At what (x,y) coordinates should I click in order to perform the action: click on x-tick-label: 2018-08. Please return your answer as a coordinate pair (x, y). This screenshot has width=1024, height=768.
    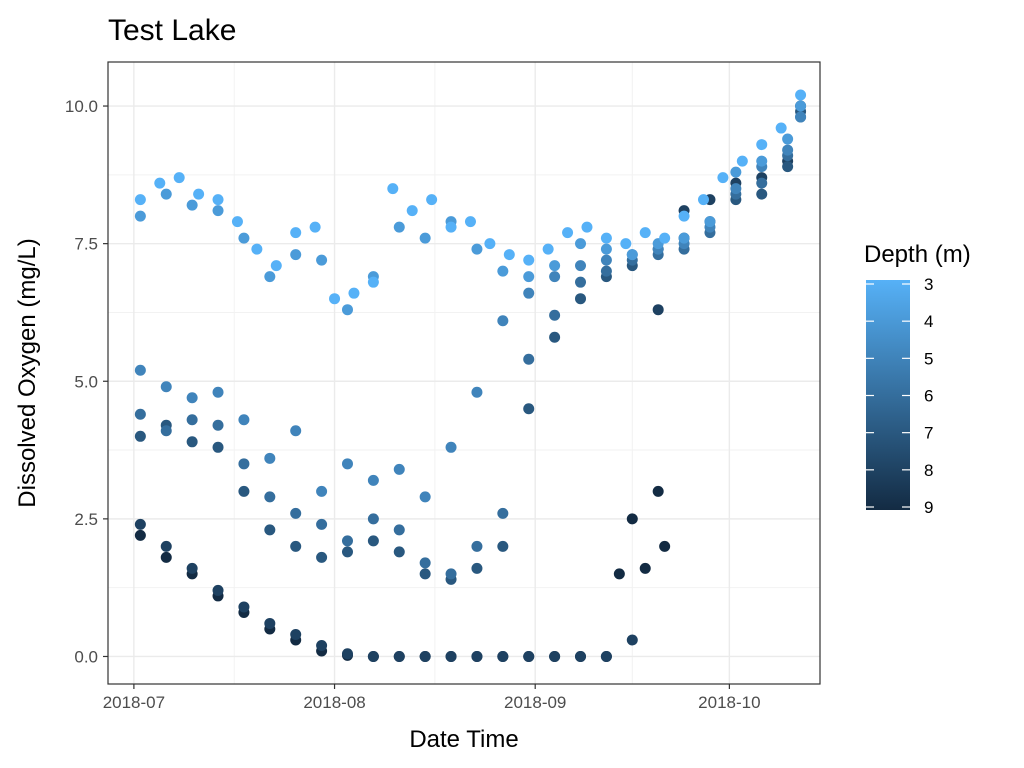
    Looking at the image, I should click on (334, 702).